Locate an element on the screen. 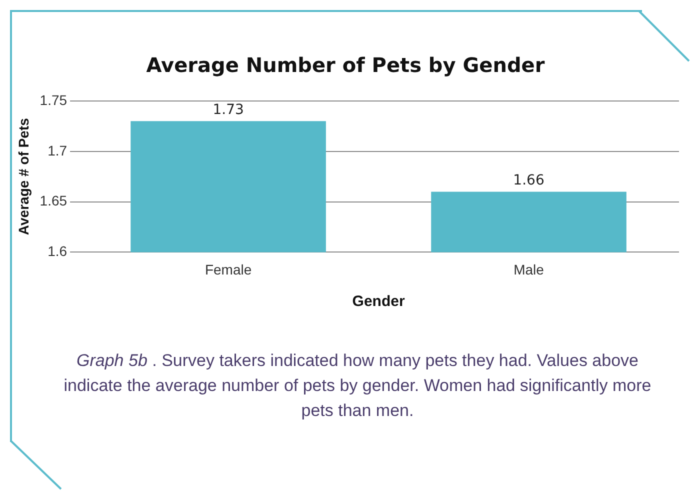  y-tick-label: 1.6 is located at coordinates (58, 251).